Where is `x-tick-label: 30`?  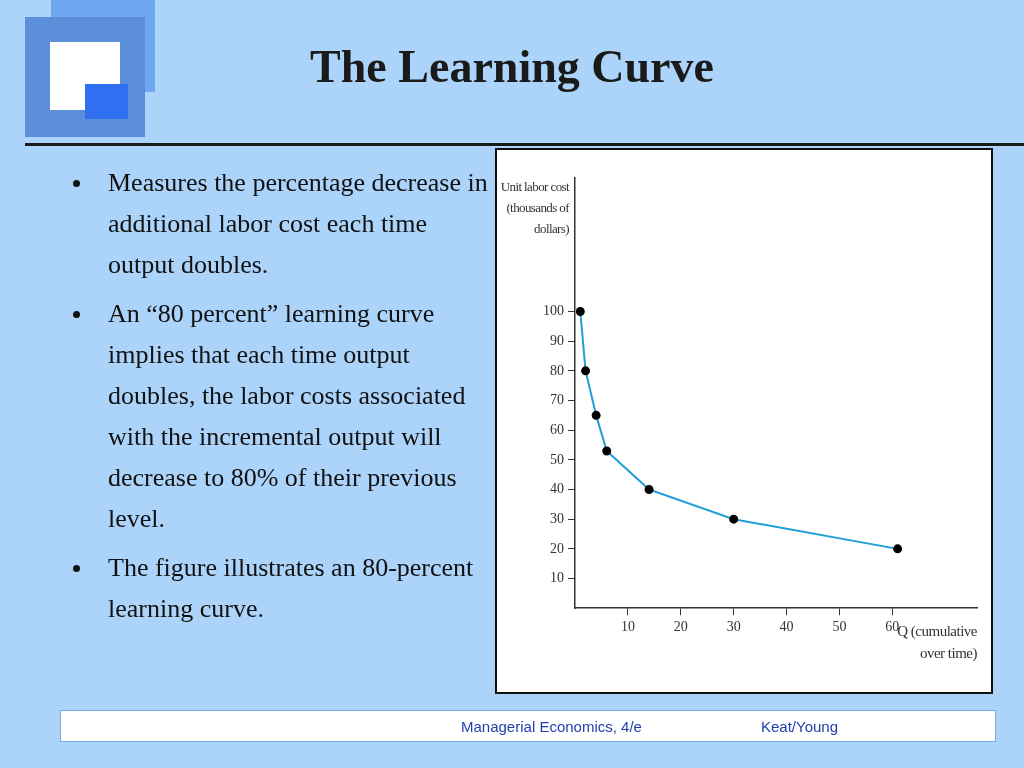 x-tick-label: 30 is located at coordinates (733, 627).